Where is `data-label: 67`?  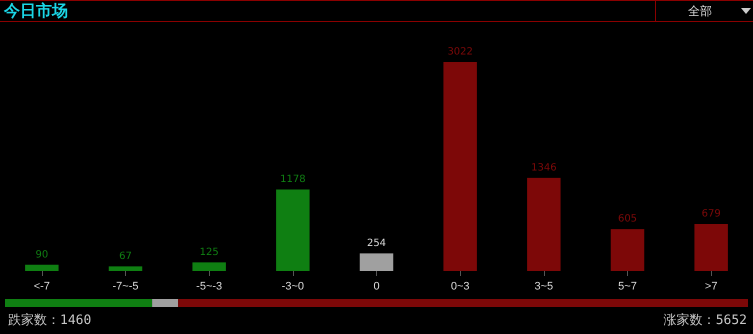
data-label: 67 is located at coordinates (125, 256).